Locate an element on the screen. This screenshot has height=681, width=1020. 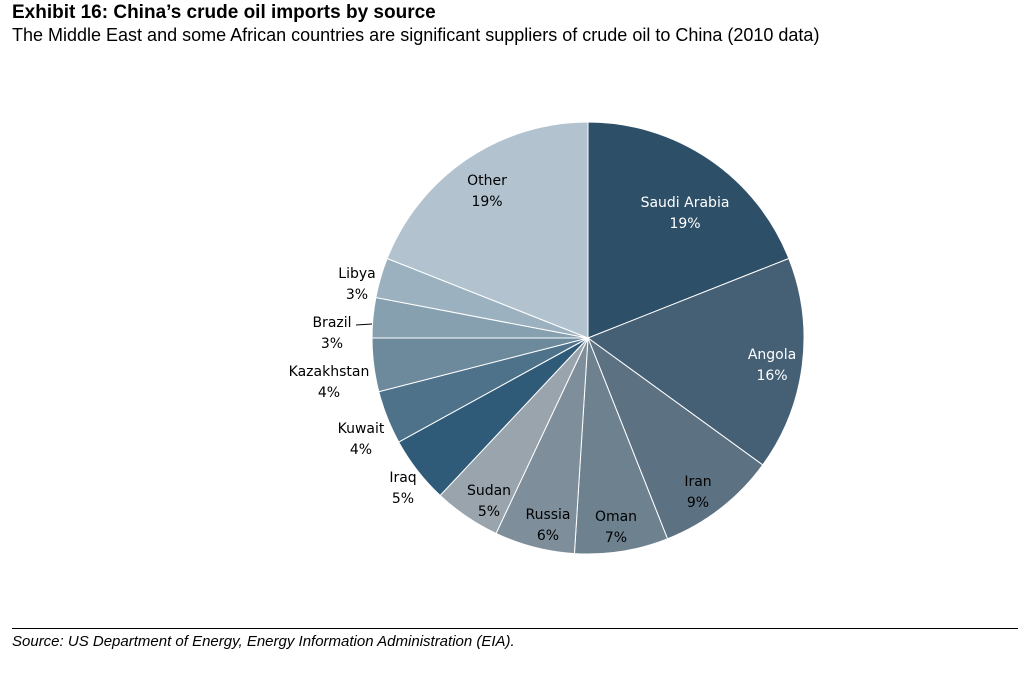
pie-slice-angola is located at coordinates (695, 361).